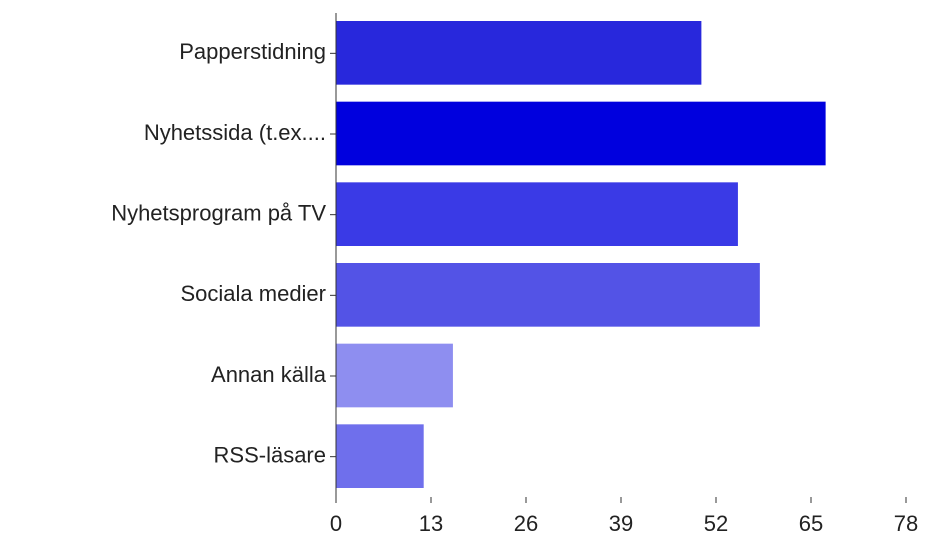 The image size is (926, 540). What do you see at coordinates (716, 523) in the screenshot?
I see `x-tick-label: 52` at bounding box center [716, 523].